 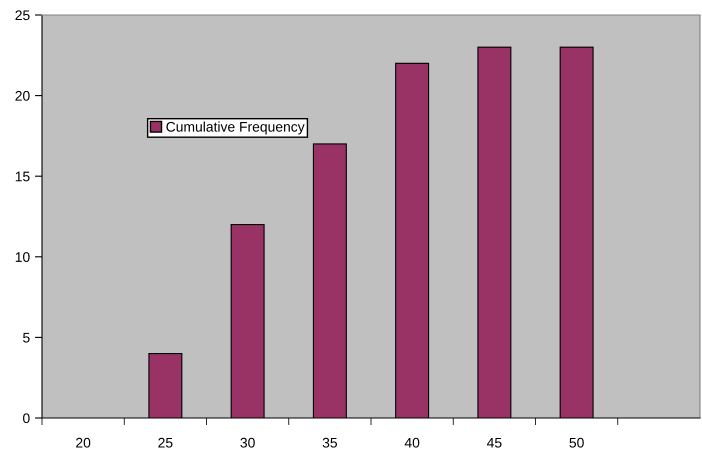 I want to click on y-tick-label: 15, so click(x=23, y=177).